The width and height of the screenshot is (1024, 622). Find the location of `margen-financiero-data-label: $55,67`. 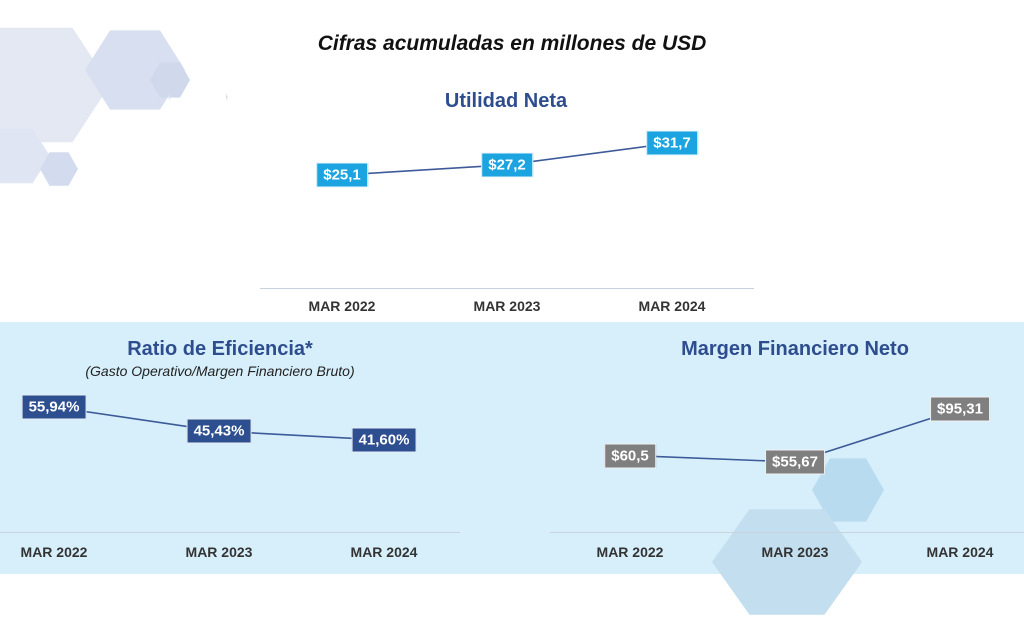

margen-financiero-data-label: $55,67 is located at coordinates (795, 462).